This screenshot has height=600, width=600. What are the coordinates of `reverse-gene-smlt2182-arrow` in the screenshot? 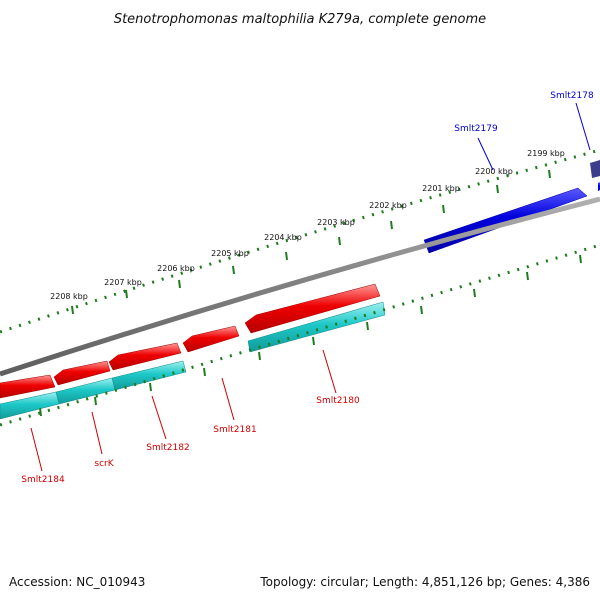 It's located at (145, 356).